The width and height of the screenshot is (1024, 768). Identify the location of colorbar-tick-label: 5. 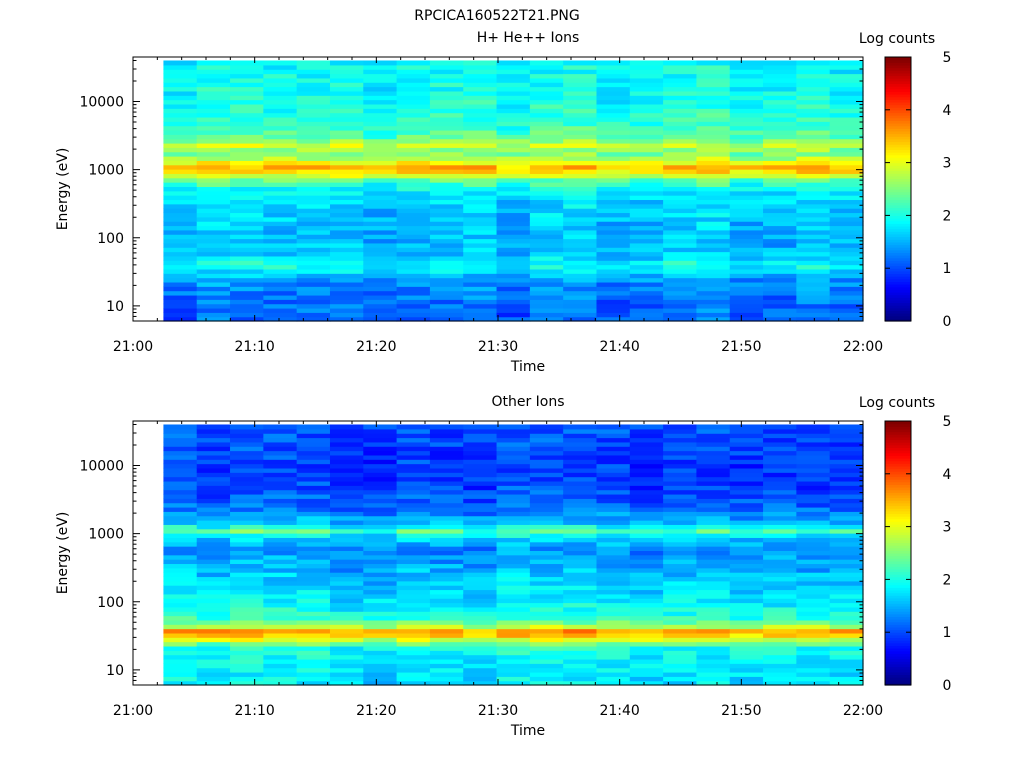
(947, 58).